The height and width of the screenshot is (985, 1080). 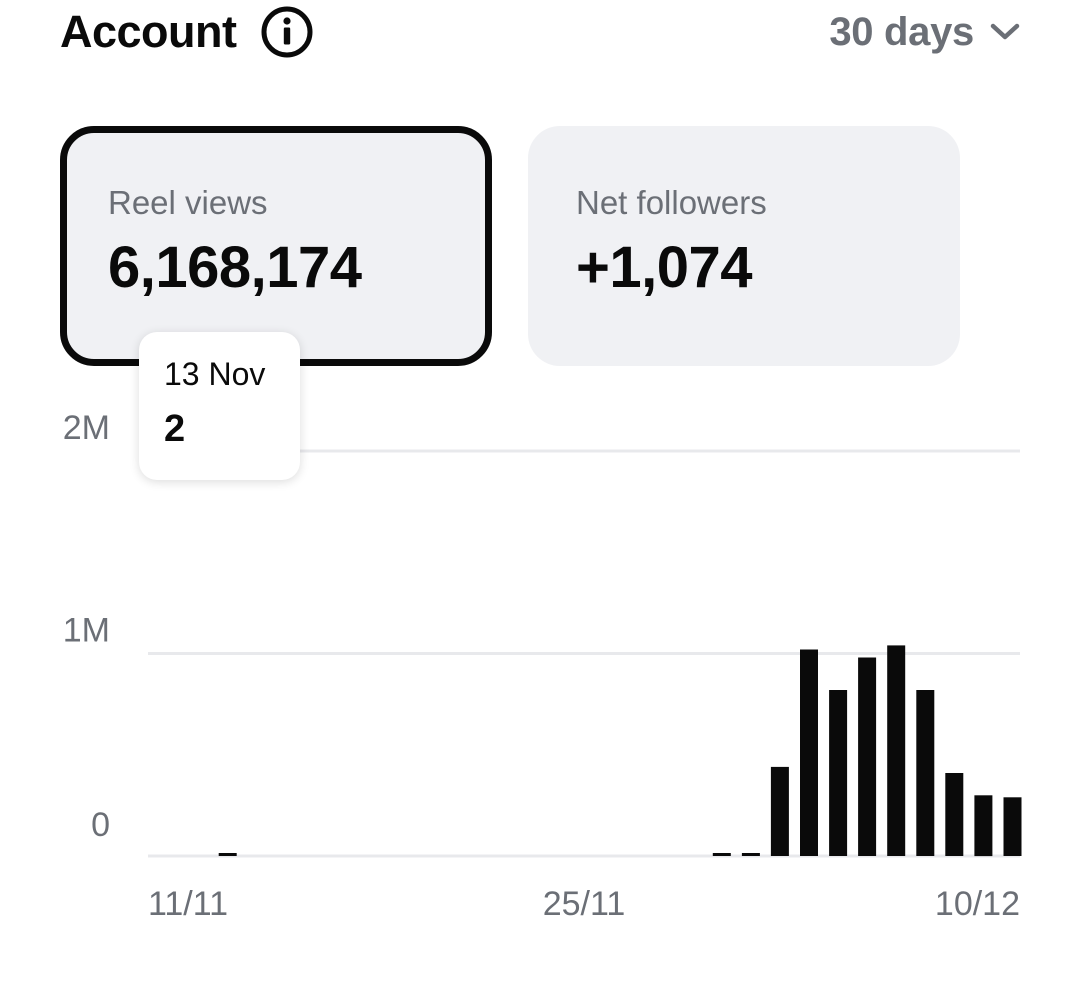 What do you see at coordinates (671, 202) in the screenshot?
I see `net-followers-label: Net followers` at bounding box center [671, 202].